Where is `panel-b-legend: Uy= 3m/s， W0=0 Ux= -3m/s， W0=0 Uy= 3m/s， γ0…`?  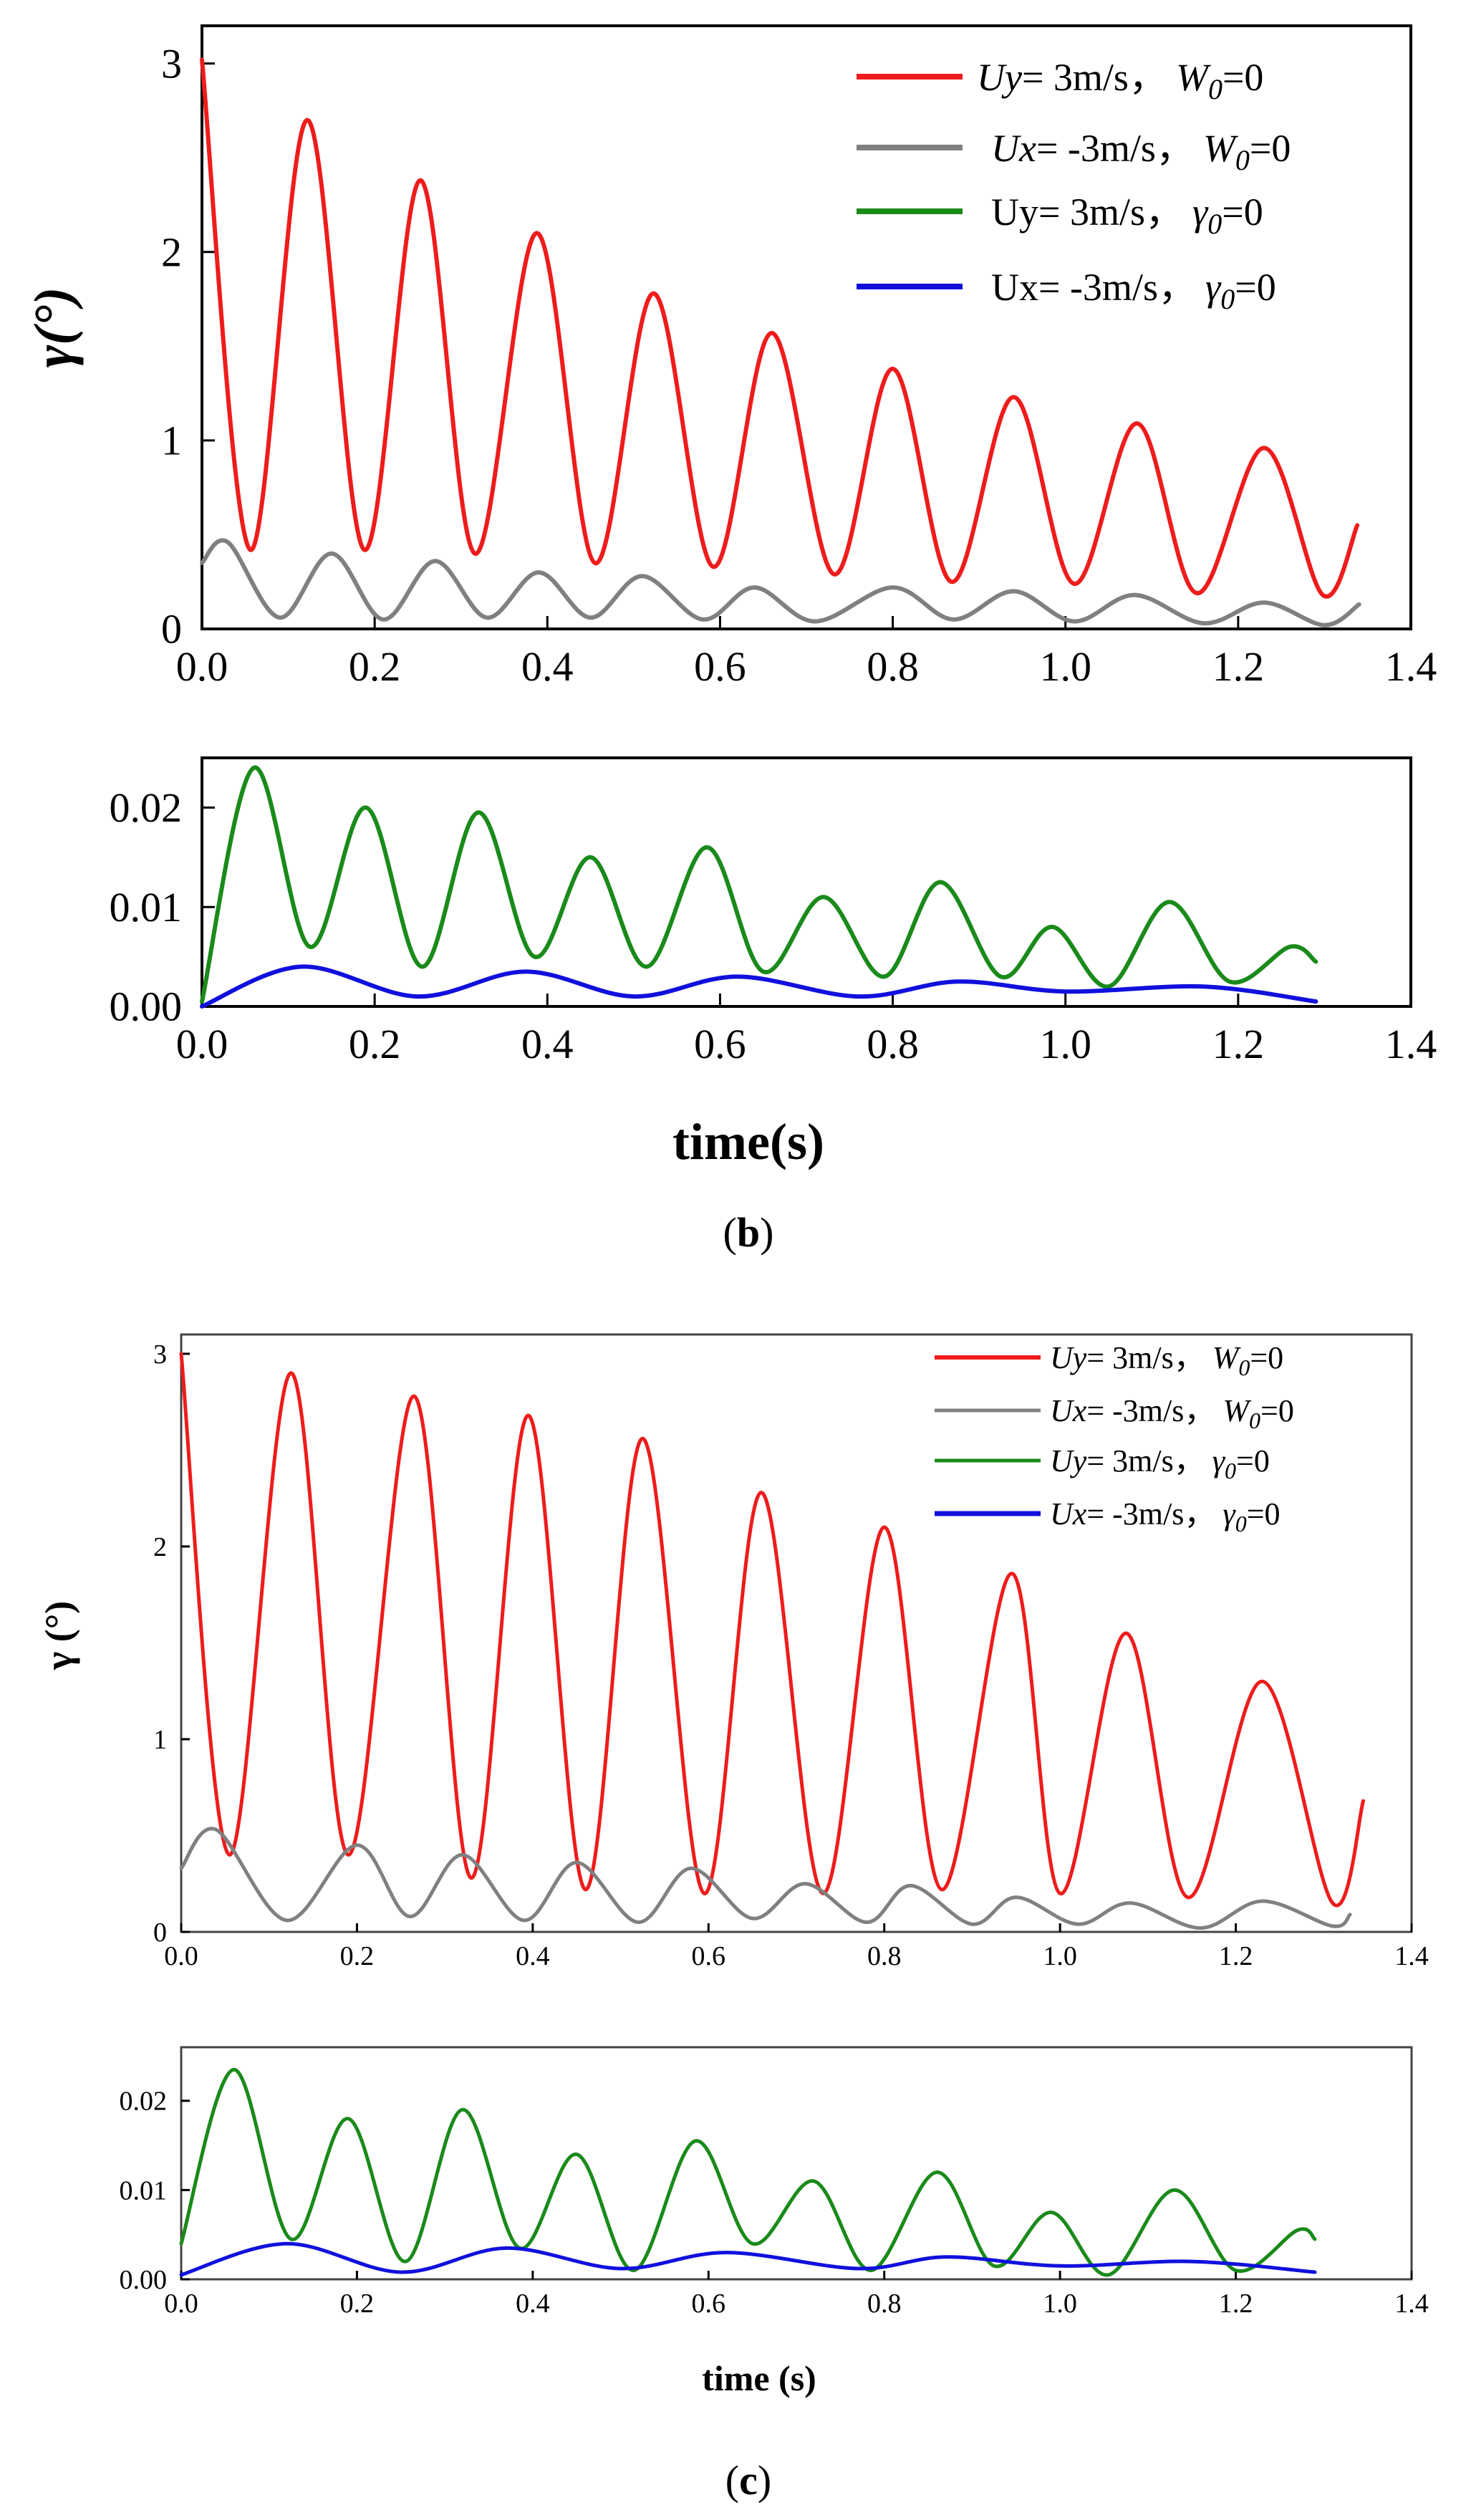 panel-b-legend: Uy= 3m/s， W0=0 Ux= -3m/s， W0=0 Uy= 3m/s， γ0… is located at coordinates (1074, 185).